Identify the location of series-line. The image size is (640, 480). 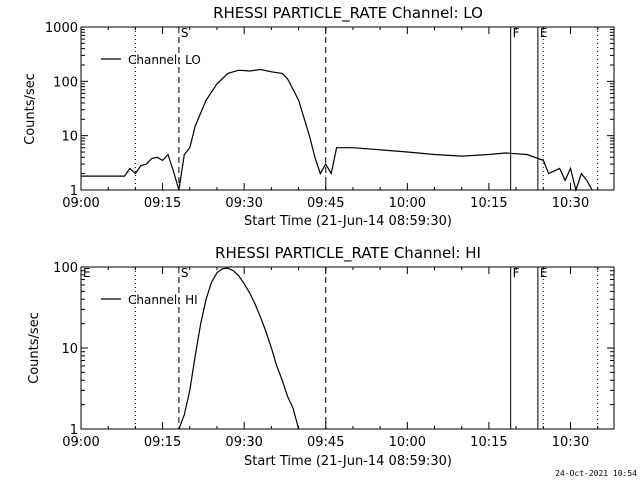
(239, 348).